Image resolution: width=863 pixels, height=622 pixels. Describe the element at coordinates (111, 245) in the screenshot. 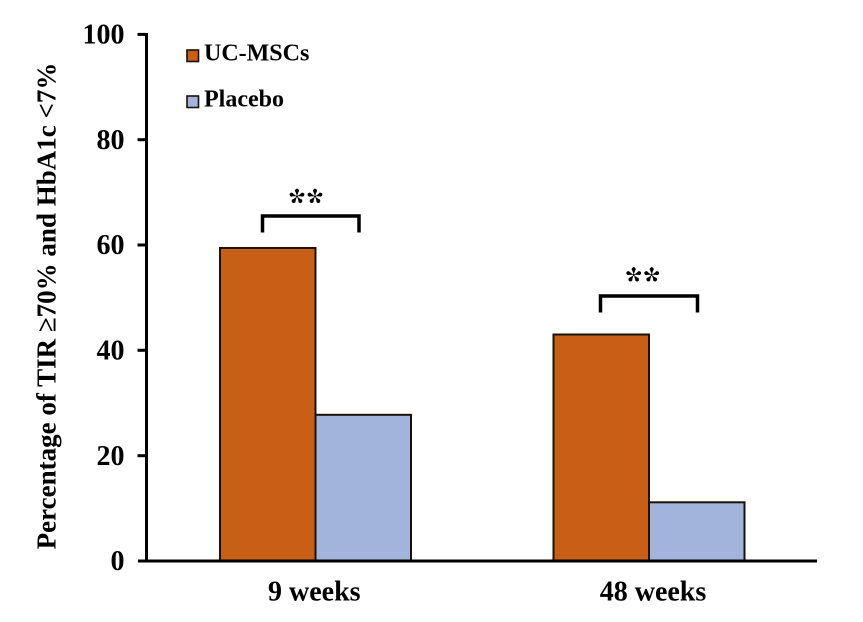

I see `svg-text: 60` at that location.